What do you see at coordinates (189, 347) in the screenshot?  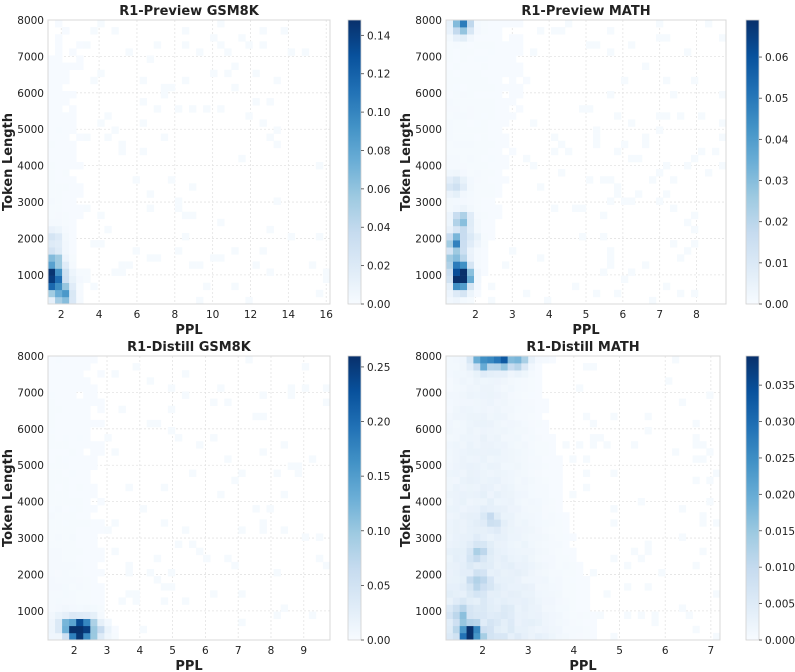 I see `chart-title: R1-Distill GSM8K` at bounding box center [189, 347].